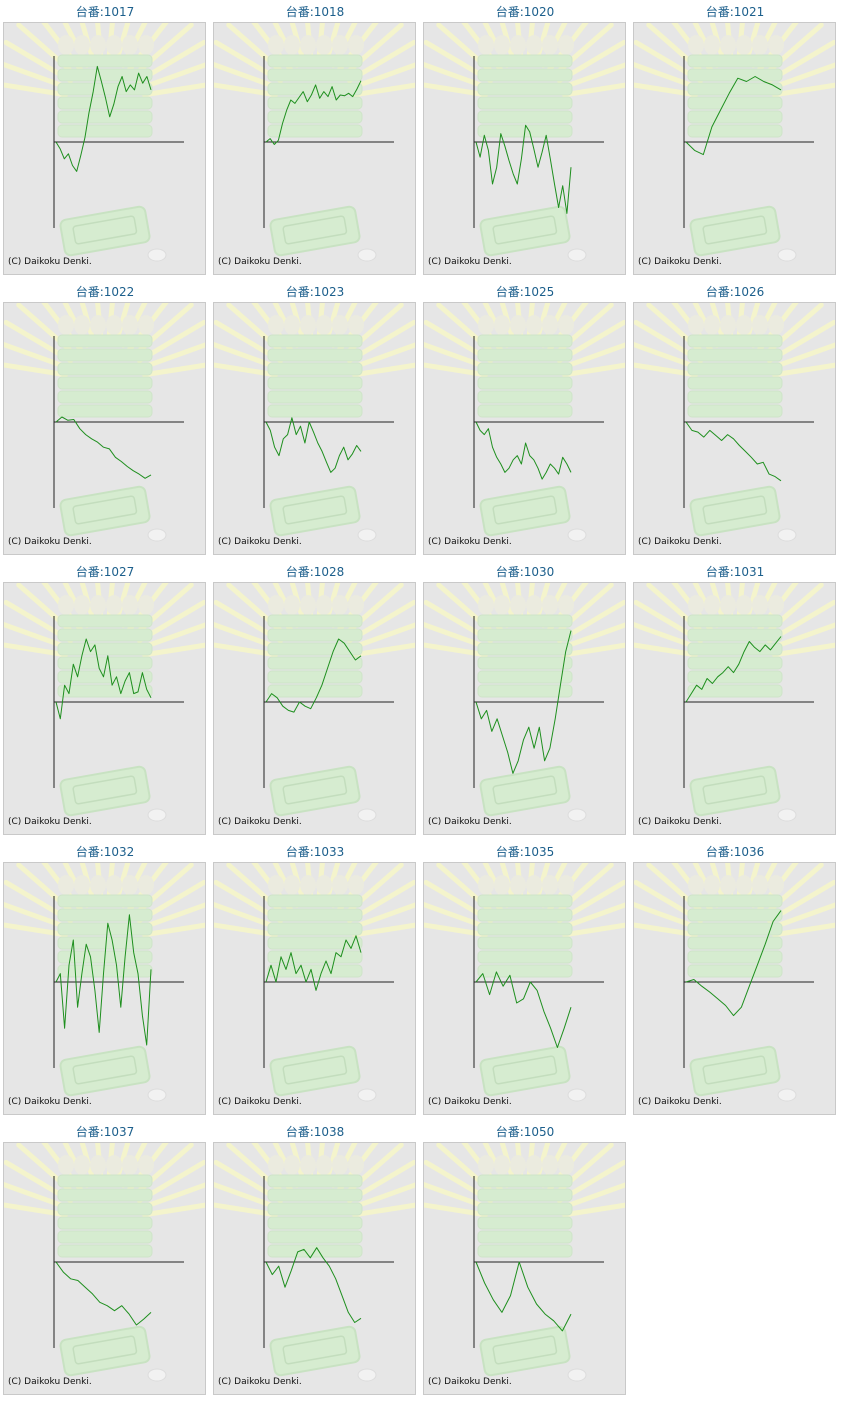 The image size is (842, 1401). I want to click on machine-graph-card: 台番:1038 (C) Daikoku Denki., so click(315, 1260).